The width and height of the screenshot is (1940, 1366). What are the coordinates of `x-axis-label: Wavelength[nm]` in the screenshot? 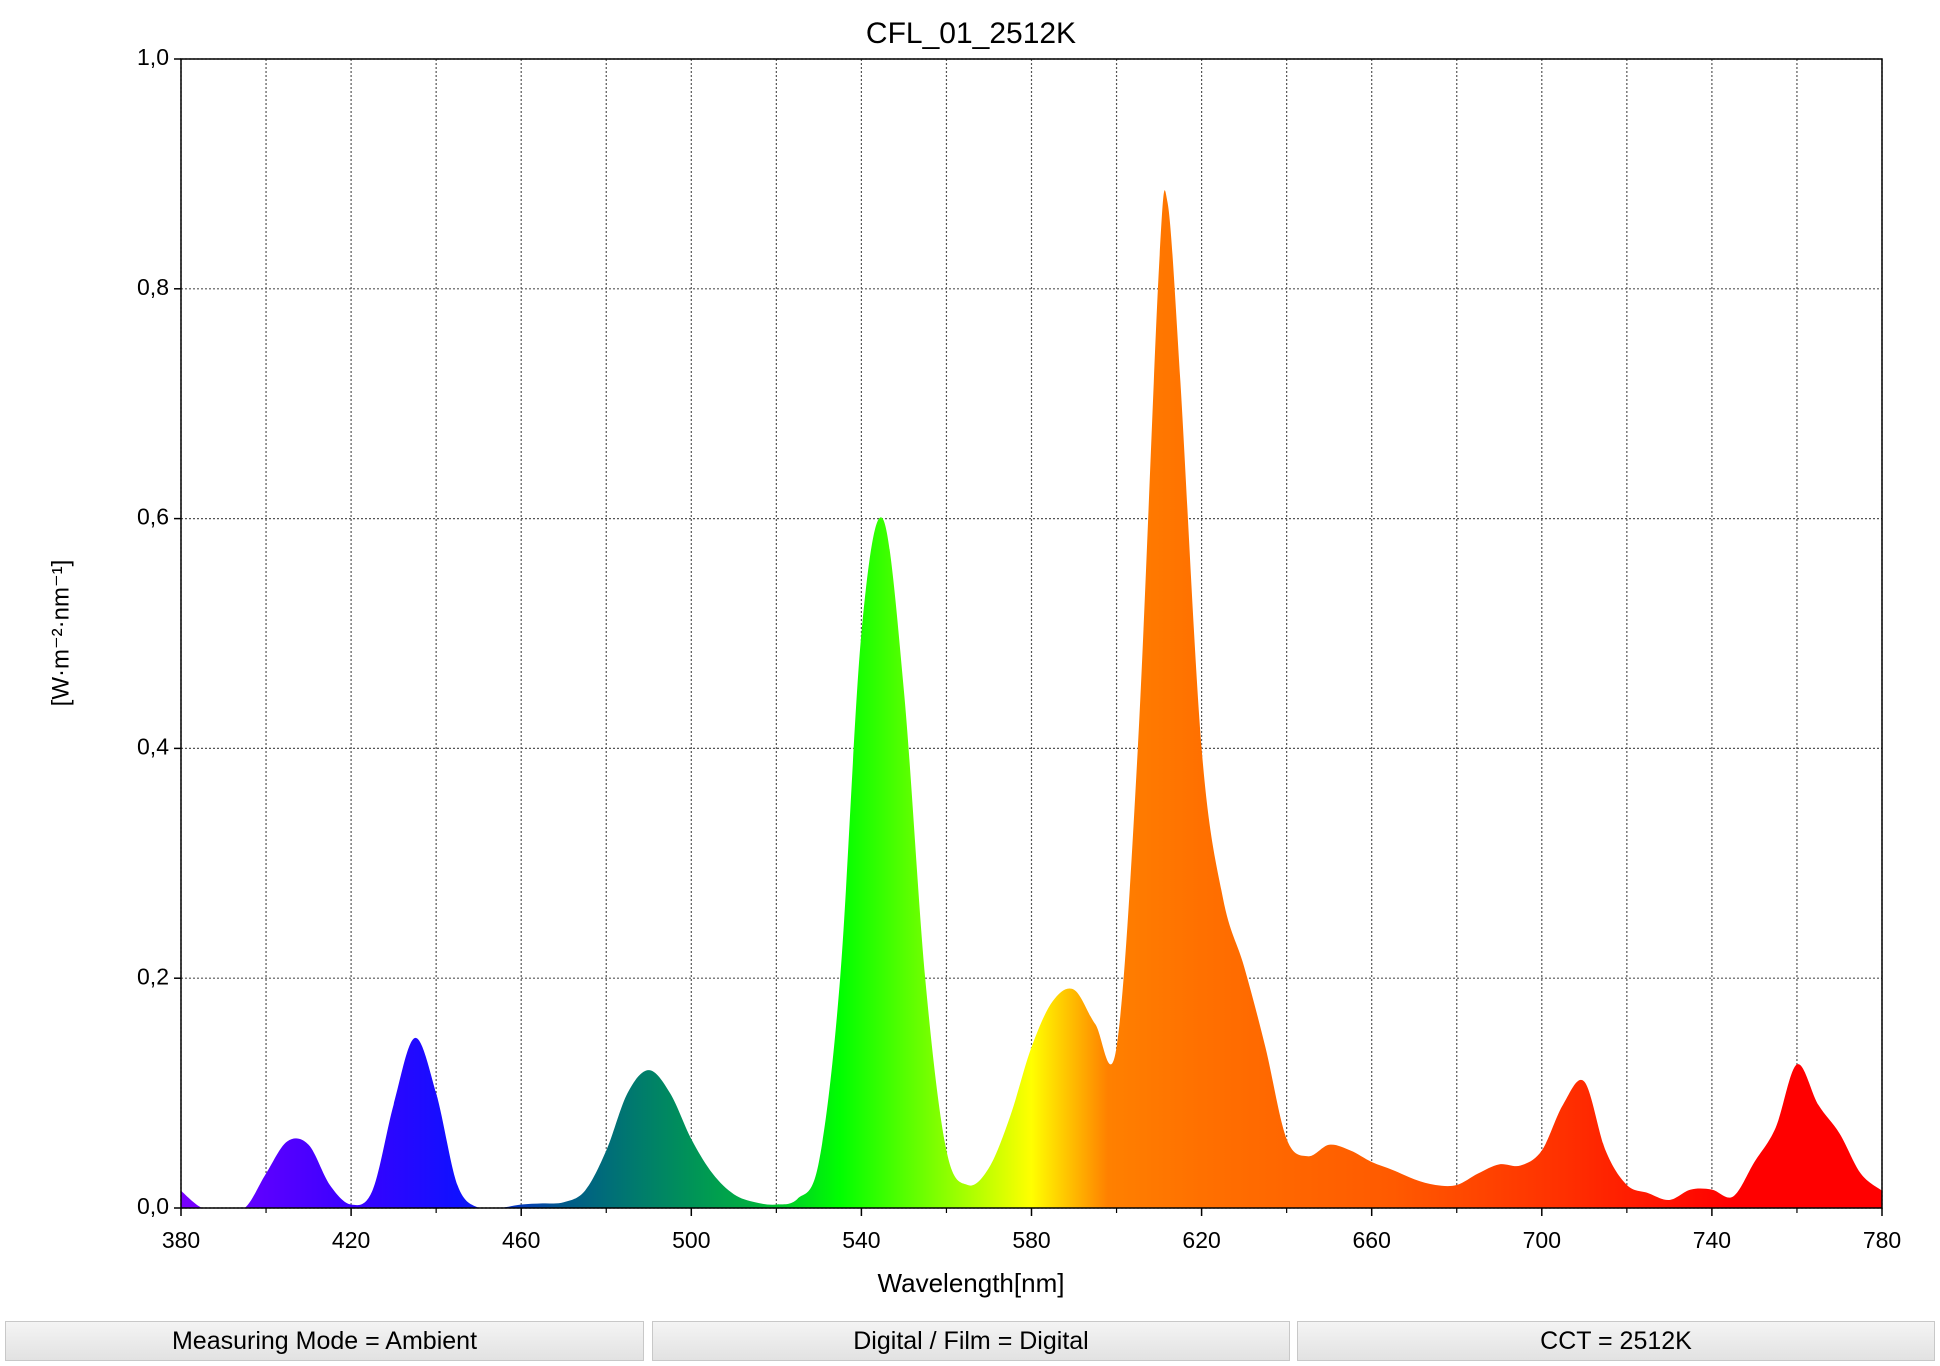 It's located at (971, 1283).